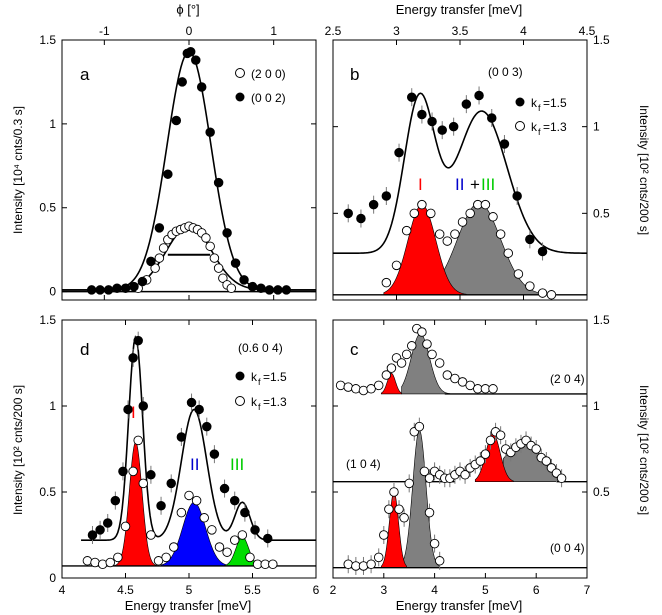 This screenshot has width=662, height=615. Describe the element at coordinates (52, 578) in the screenshot. I see `panel-d-ytick-label-0: 0` at that location.